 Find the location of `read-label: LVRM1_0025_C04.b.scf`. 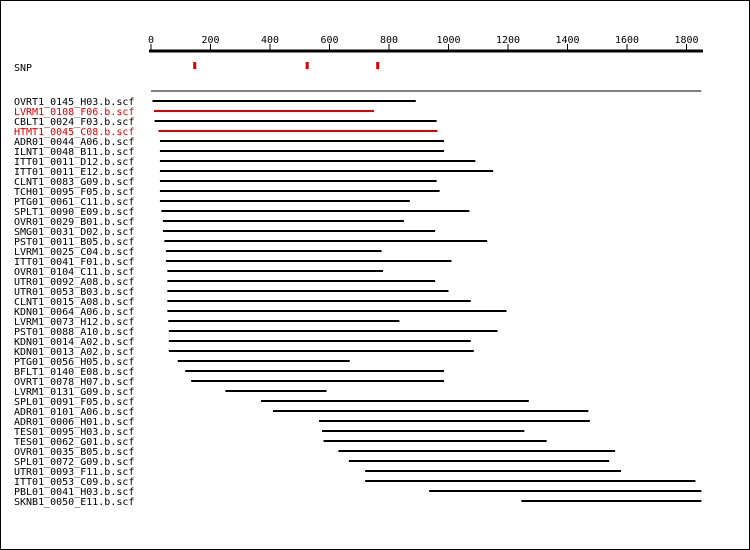

read-label: LVRM1_0025_C04.b.scf is located at coordinates (74, 252).